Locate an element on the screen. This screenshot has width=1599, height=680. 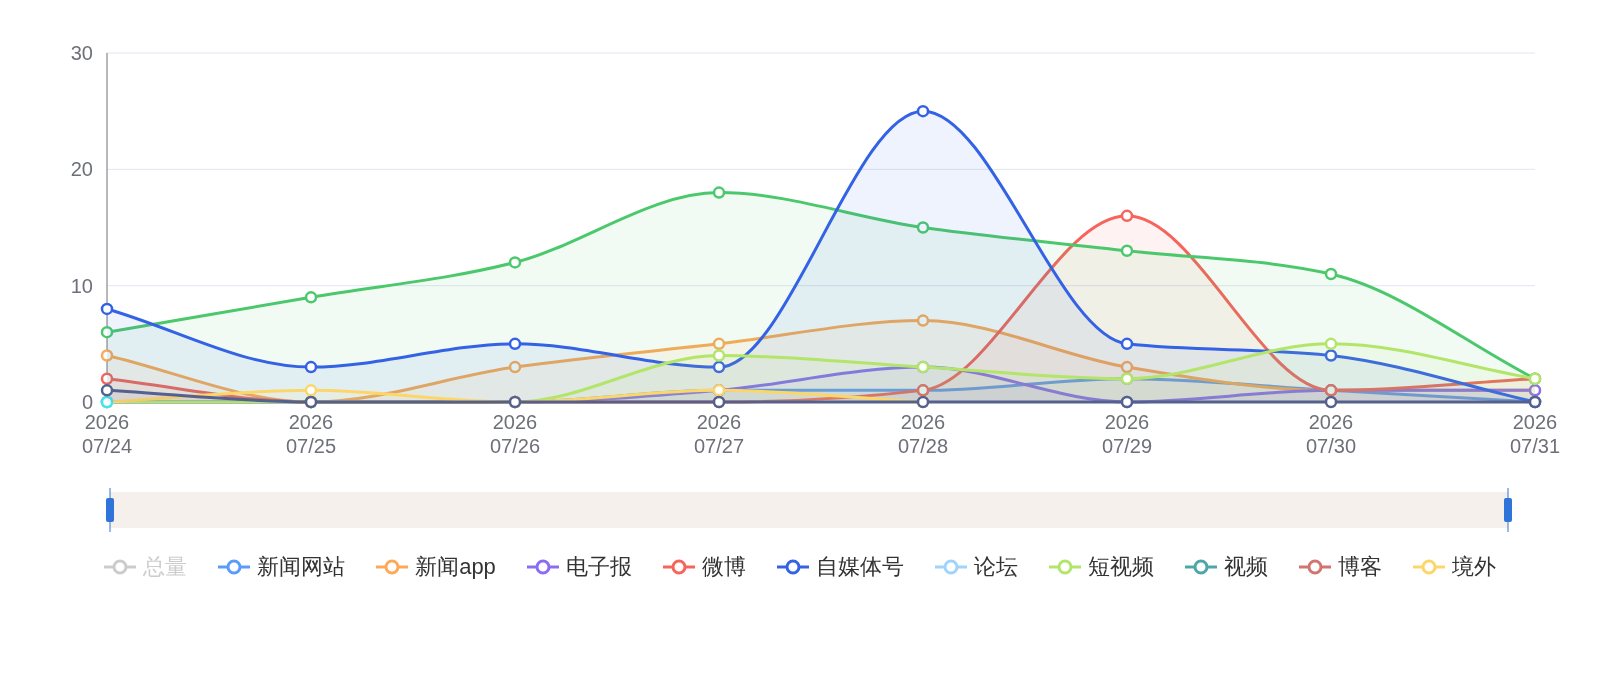
y-tick-label: 20 is located at coordinates (81, 169).